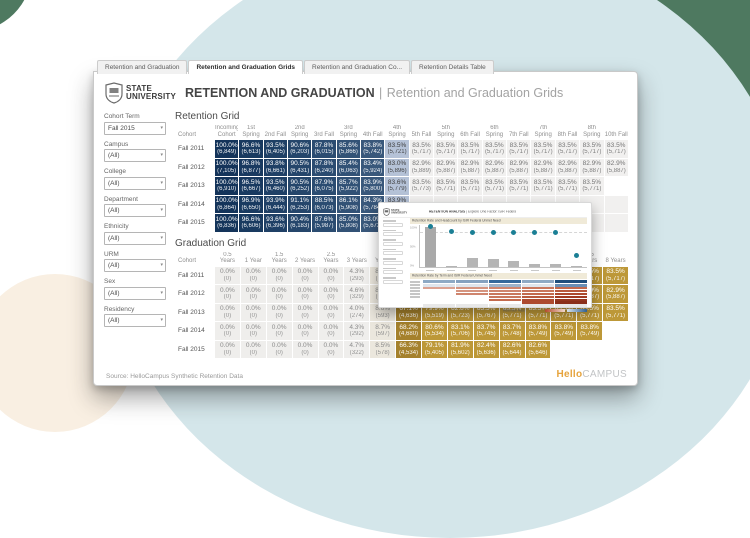  Describe the element at coordinates (383, 349) in the screenshot. I see `data-cell: 8.5% (578)` at that location.